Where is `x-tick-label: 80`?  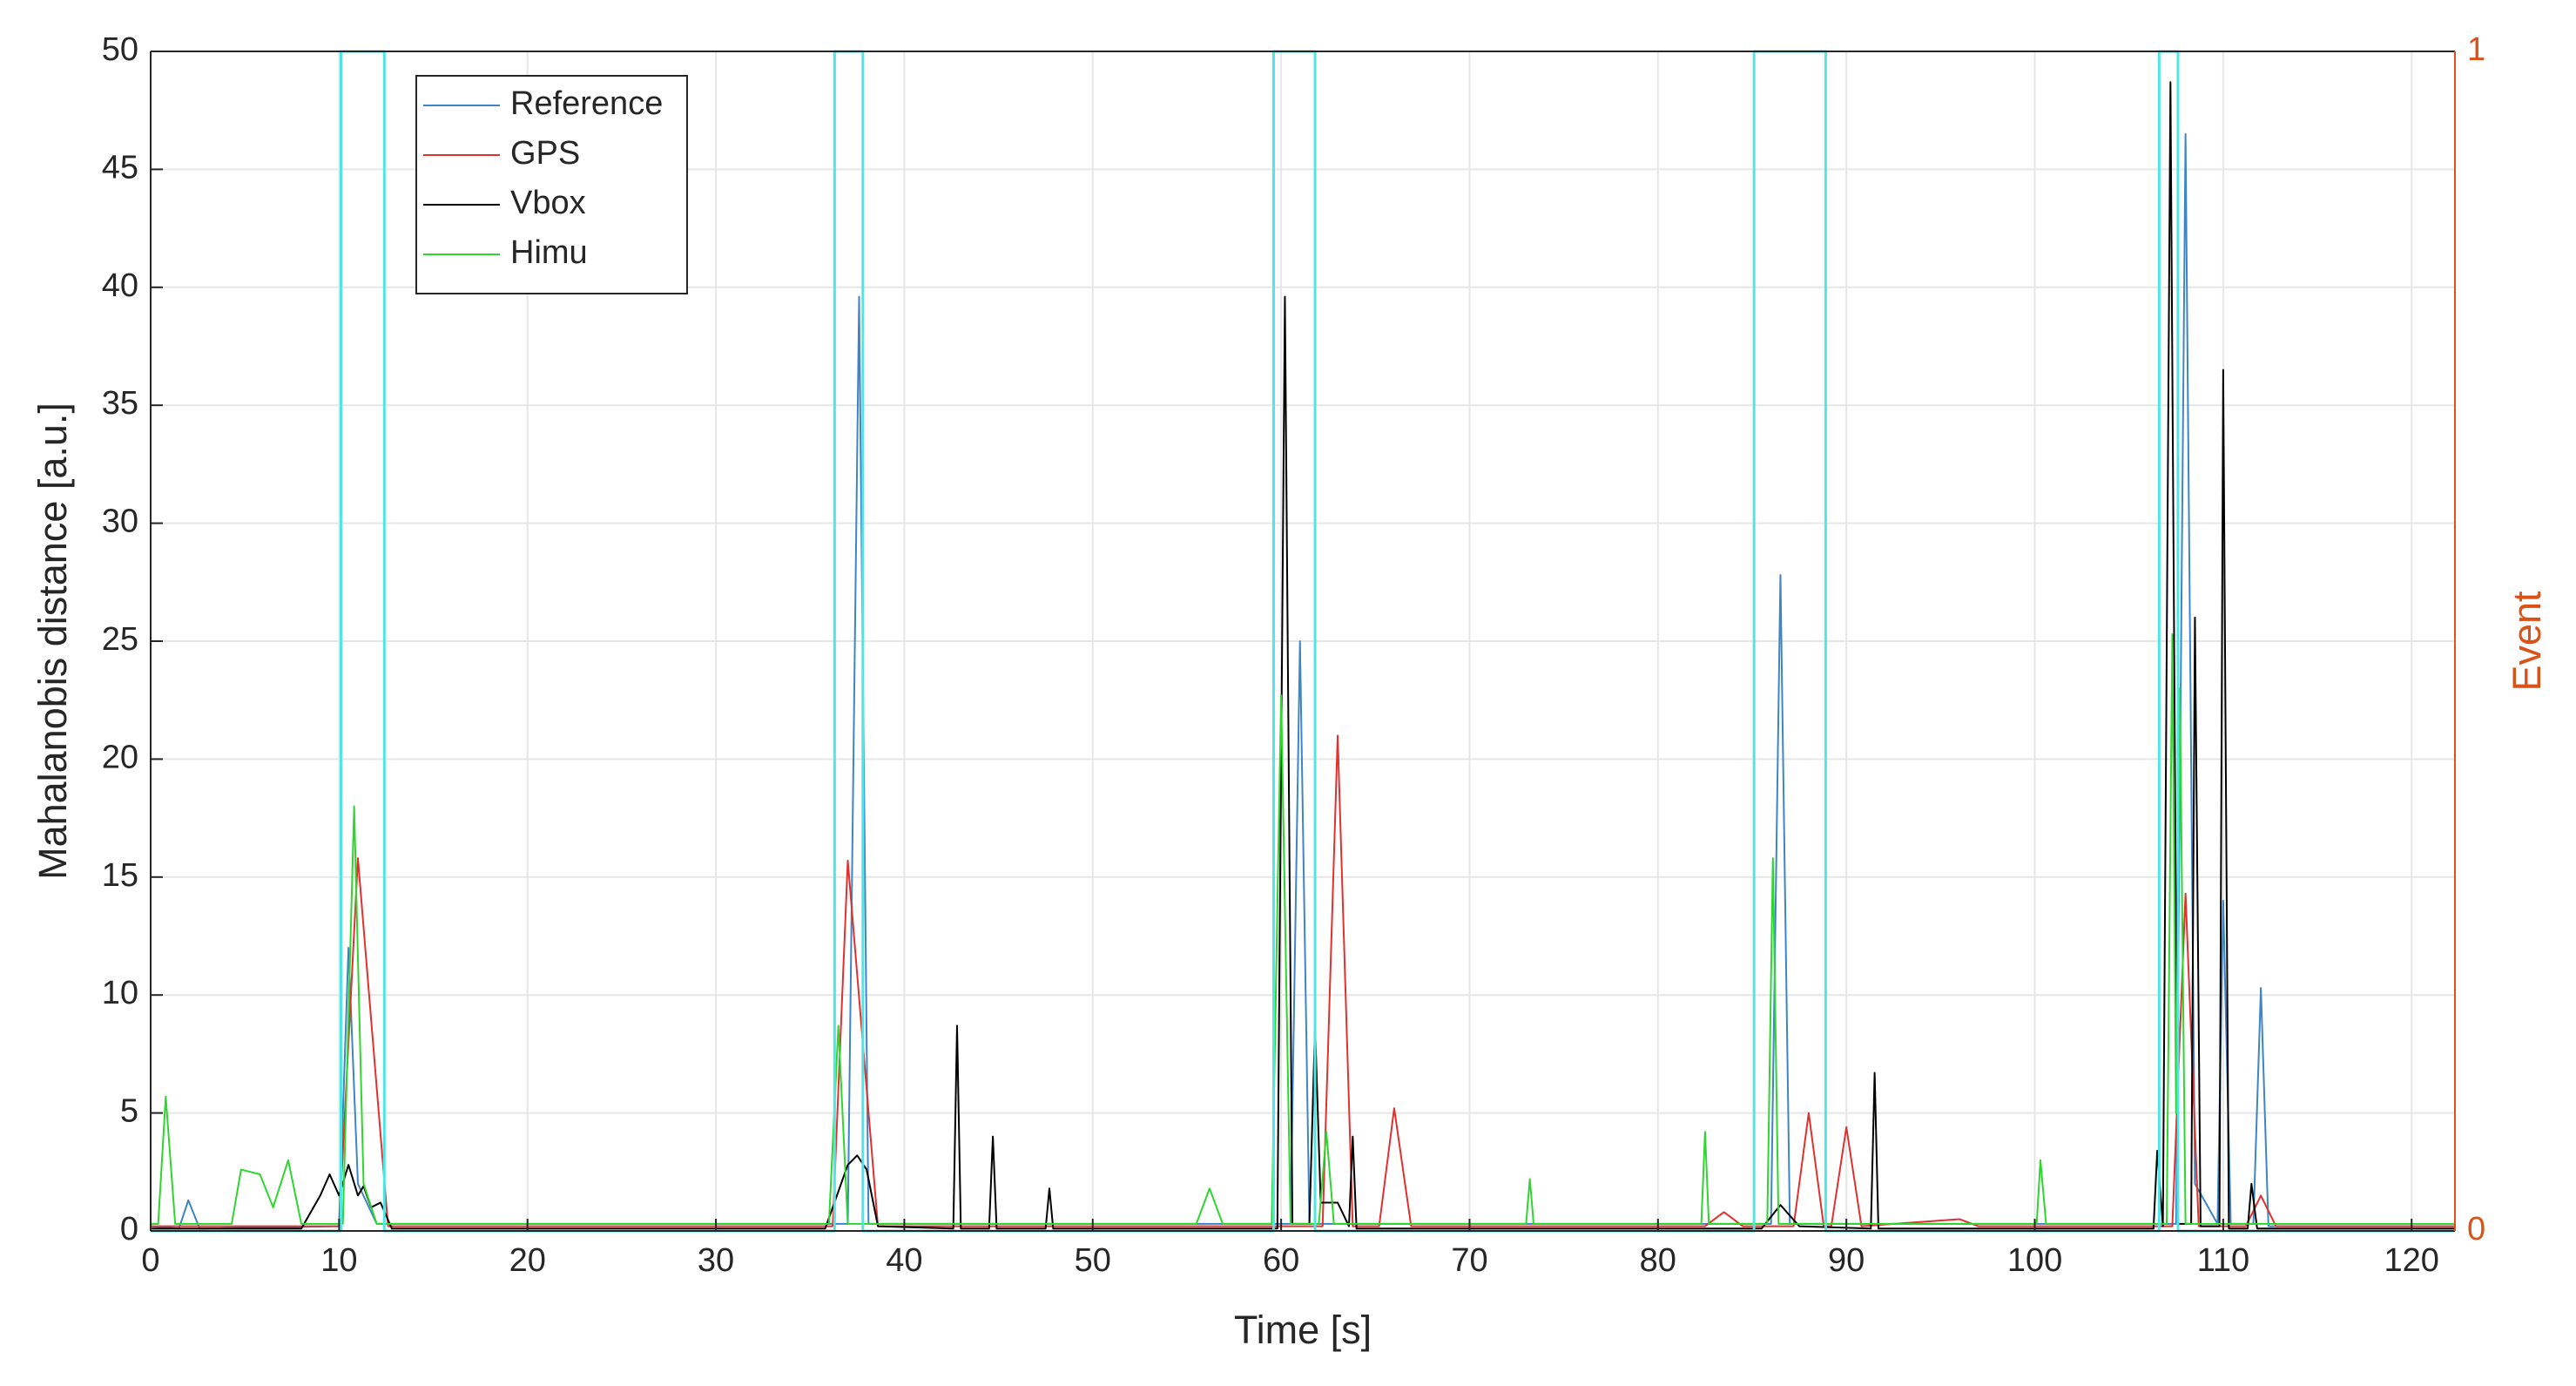 x-tick-label: 80 is located at coordinates (1658, 1260).